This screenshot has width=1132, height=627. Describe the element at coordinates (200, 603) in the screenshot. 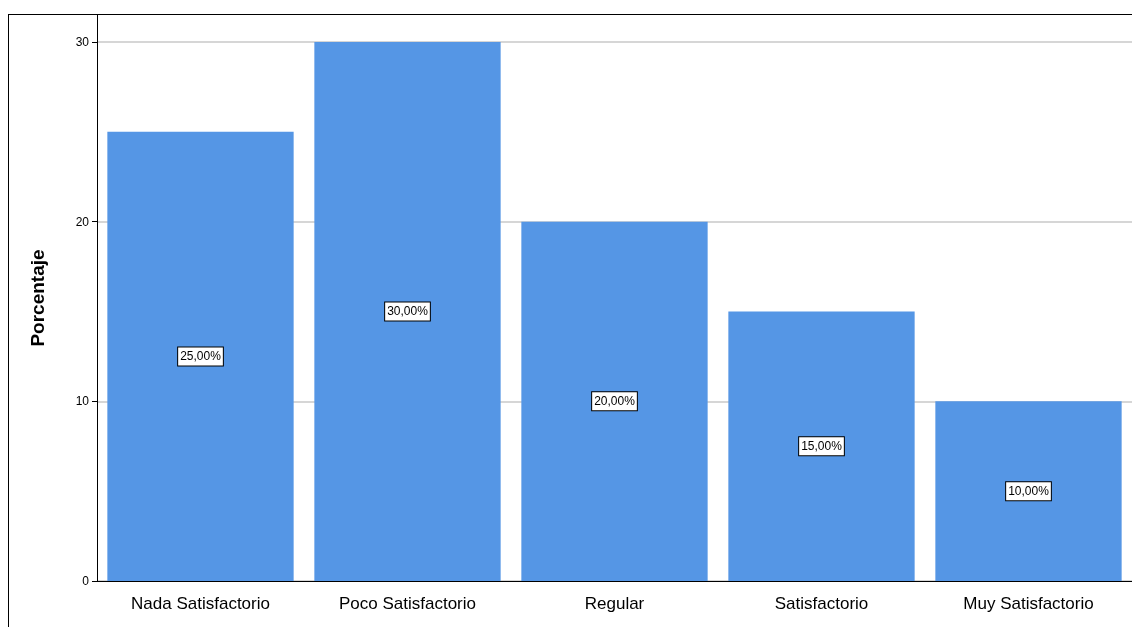

I see `x-tick-label: Nada Satisfactorio` at that location.